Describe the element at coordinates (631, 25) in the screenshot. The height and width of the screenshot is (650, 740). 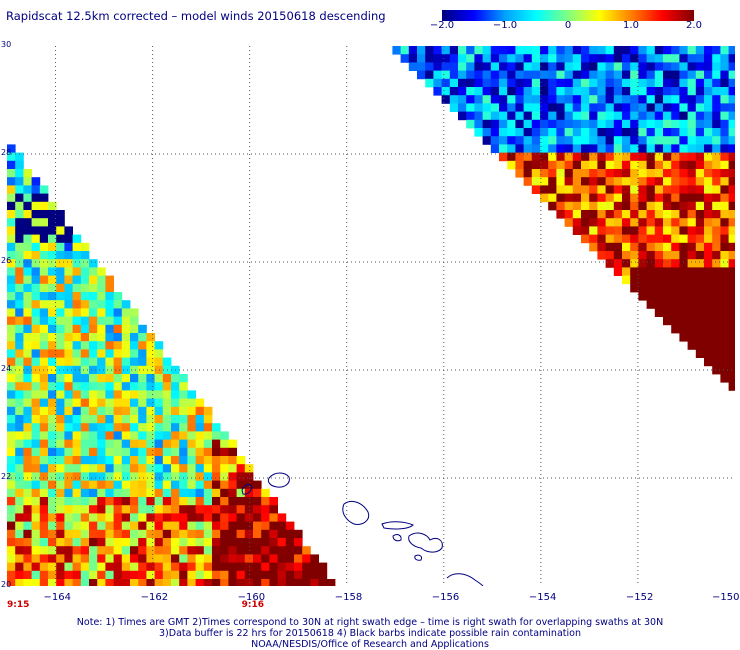
I see `colorbar-tick-label: 1.0` at that location.